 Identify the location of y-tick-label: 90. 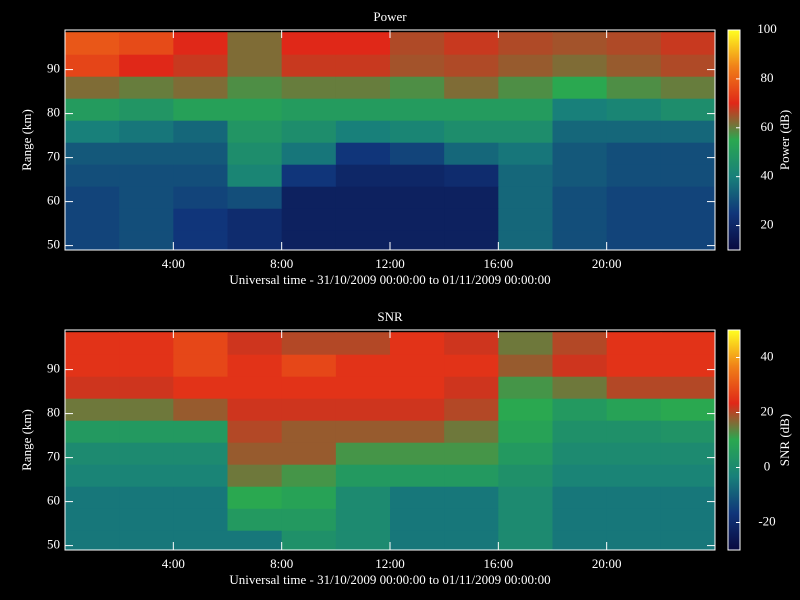
(53, 68).